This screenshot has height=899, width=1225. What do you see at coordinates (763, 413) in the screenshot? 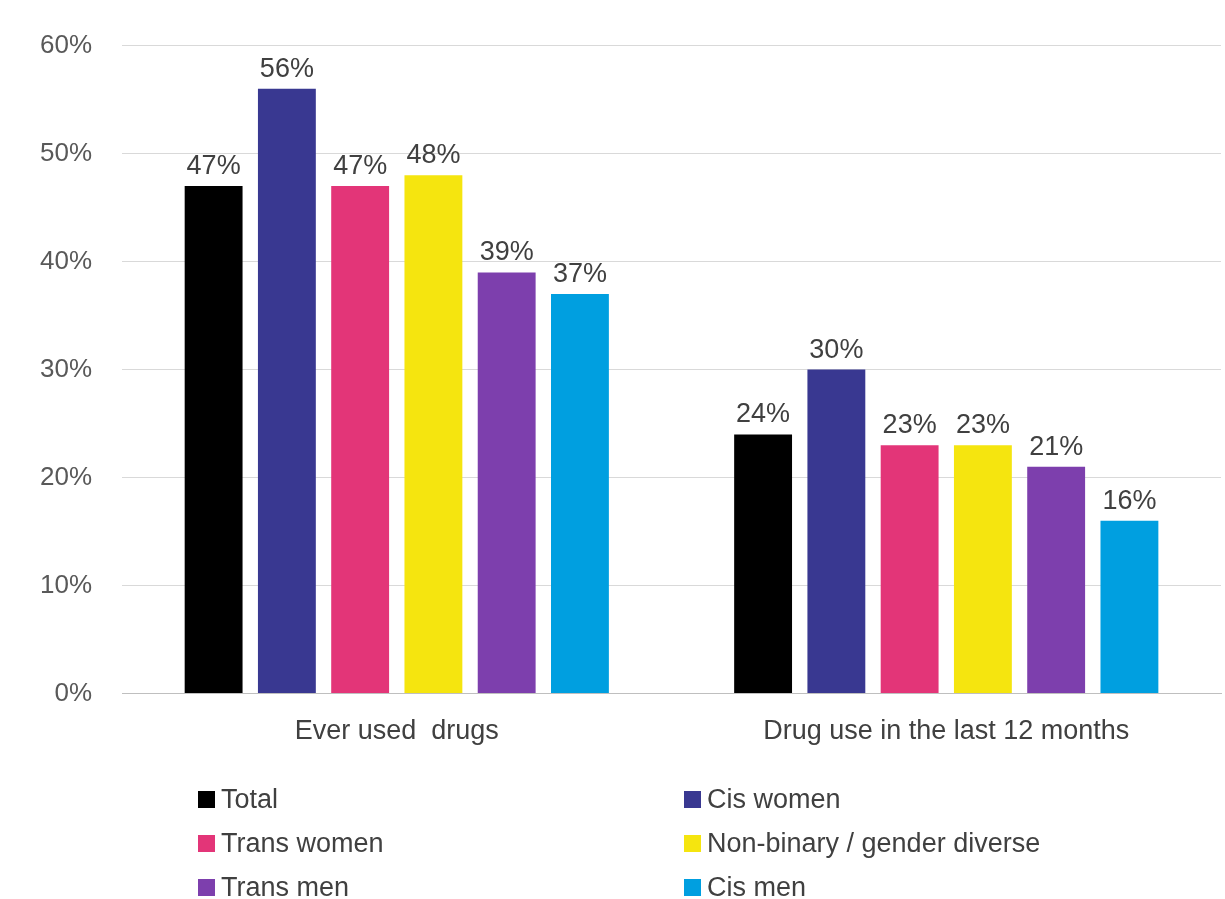
I see `data-label: 24%` at bounding box center [763, 413].